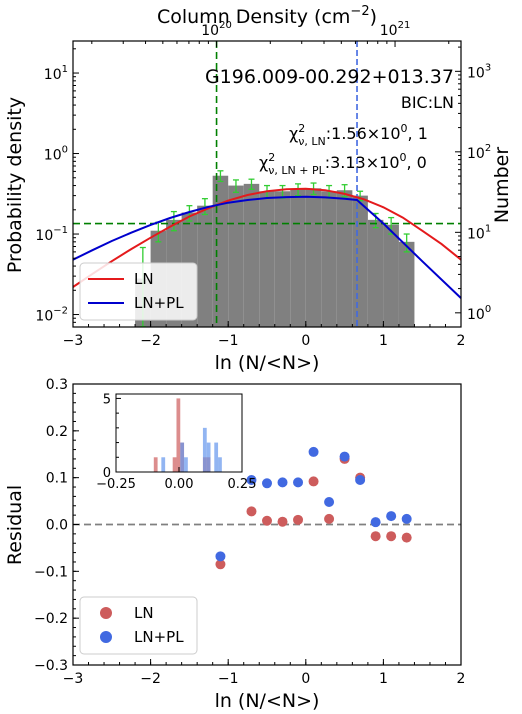 The height and width of the screenshot is (714, 522). Describe the element at coordinates (57, 479) in the screenshot. I see `y-tick-label: 0.1` at that location.